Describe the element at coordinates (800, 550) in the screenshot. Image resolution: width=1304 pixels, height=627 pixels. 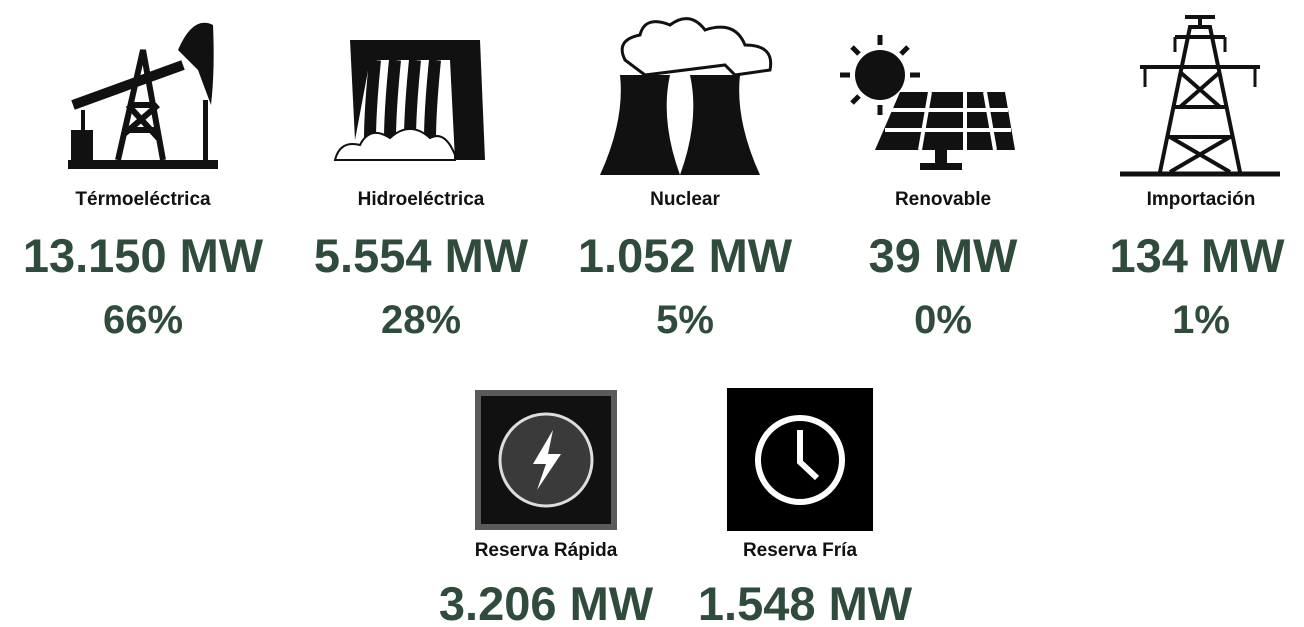
I see `reserve-label: Reserva Fría` at that location.